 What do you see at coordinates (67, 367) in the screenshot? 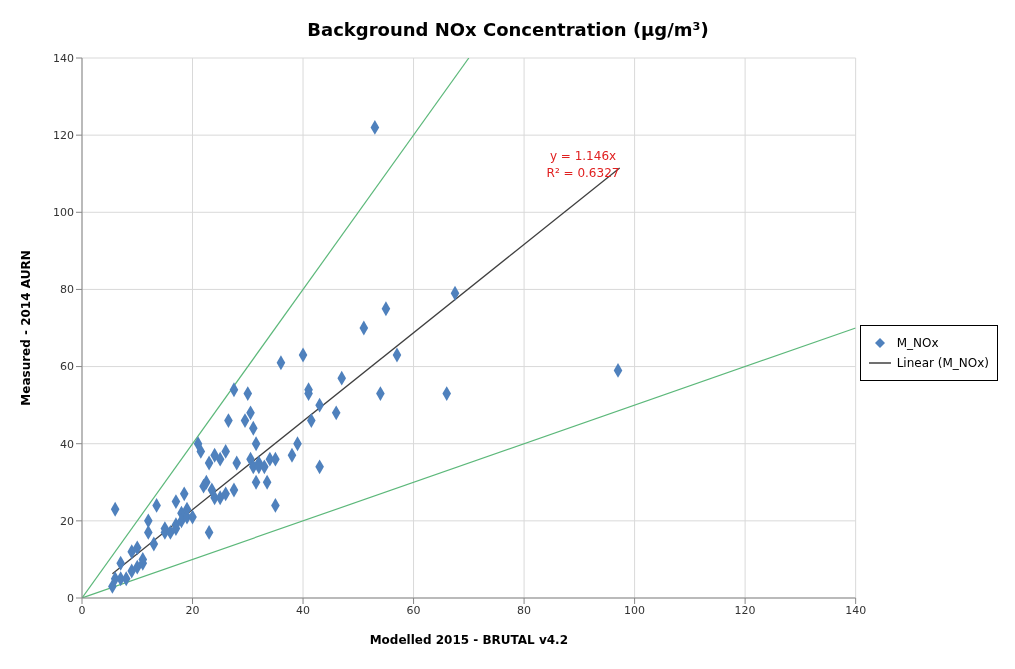
I see `y-tick-label: 60` at bounding box center [67, 367].